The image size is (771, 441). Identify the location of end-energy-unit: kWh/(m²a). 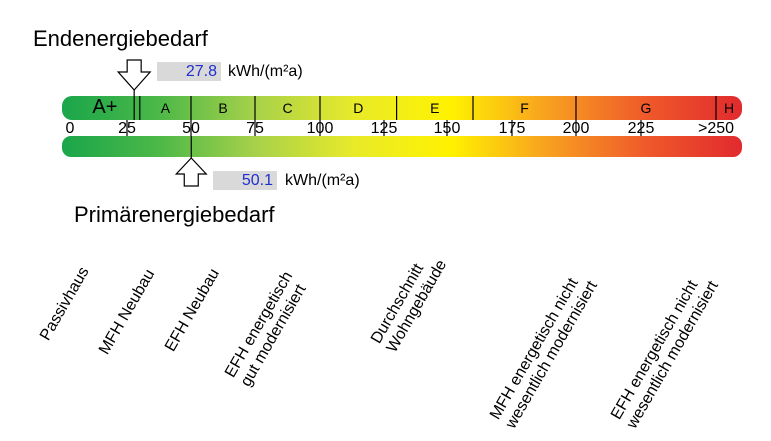
(265, 71).